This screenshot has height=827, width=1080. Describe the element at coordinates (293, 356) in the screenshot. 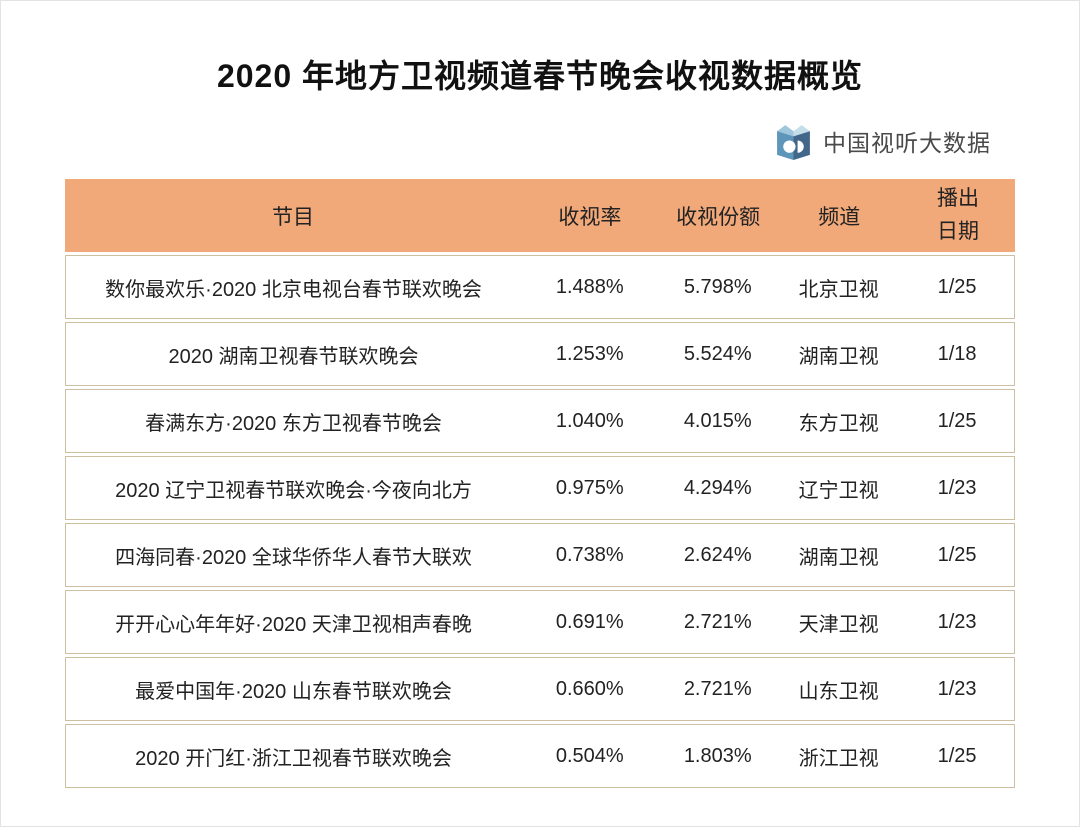

I see `program-cell: 2020 湖南卫视春节联欢晚会` at that location.